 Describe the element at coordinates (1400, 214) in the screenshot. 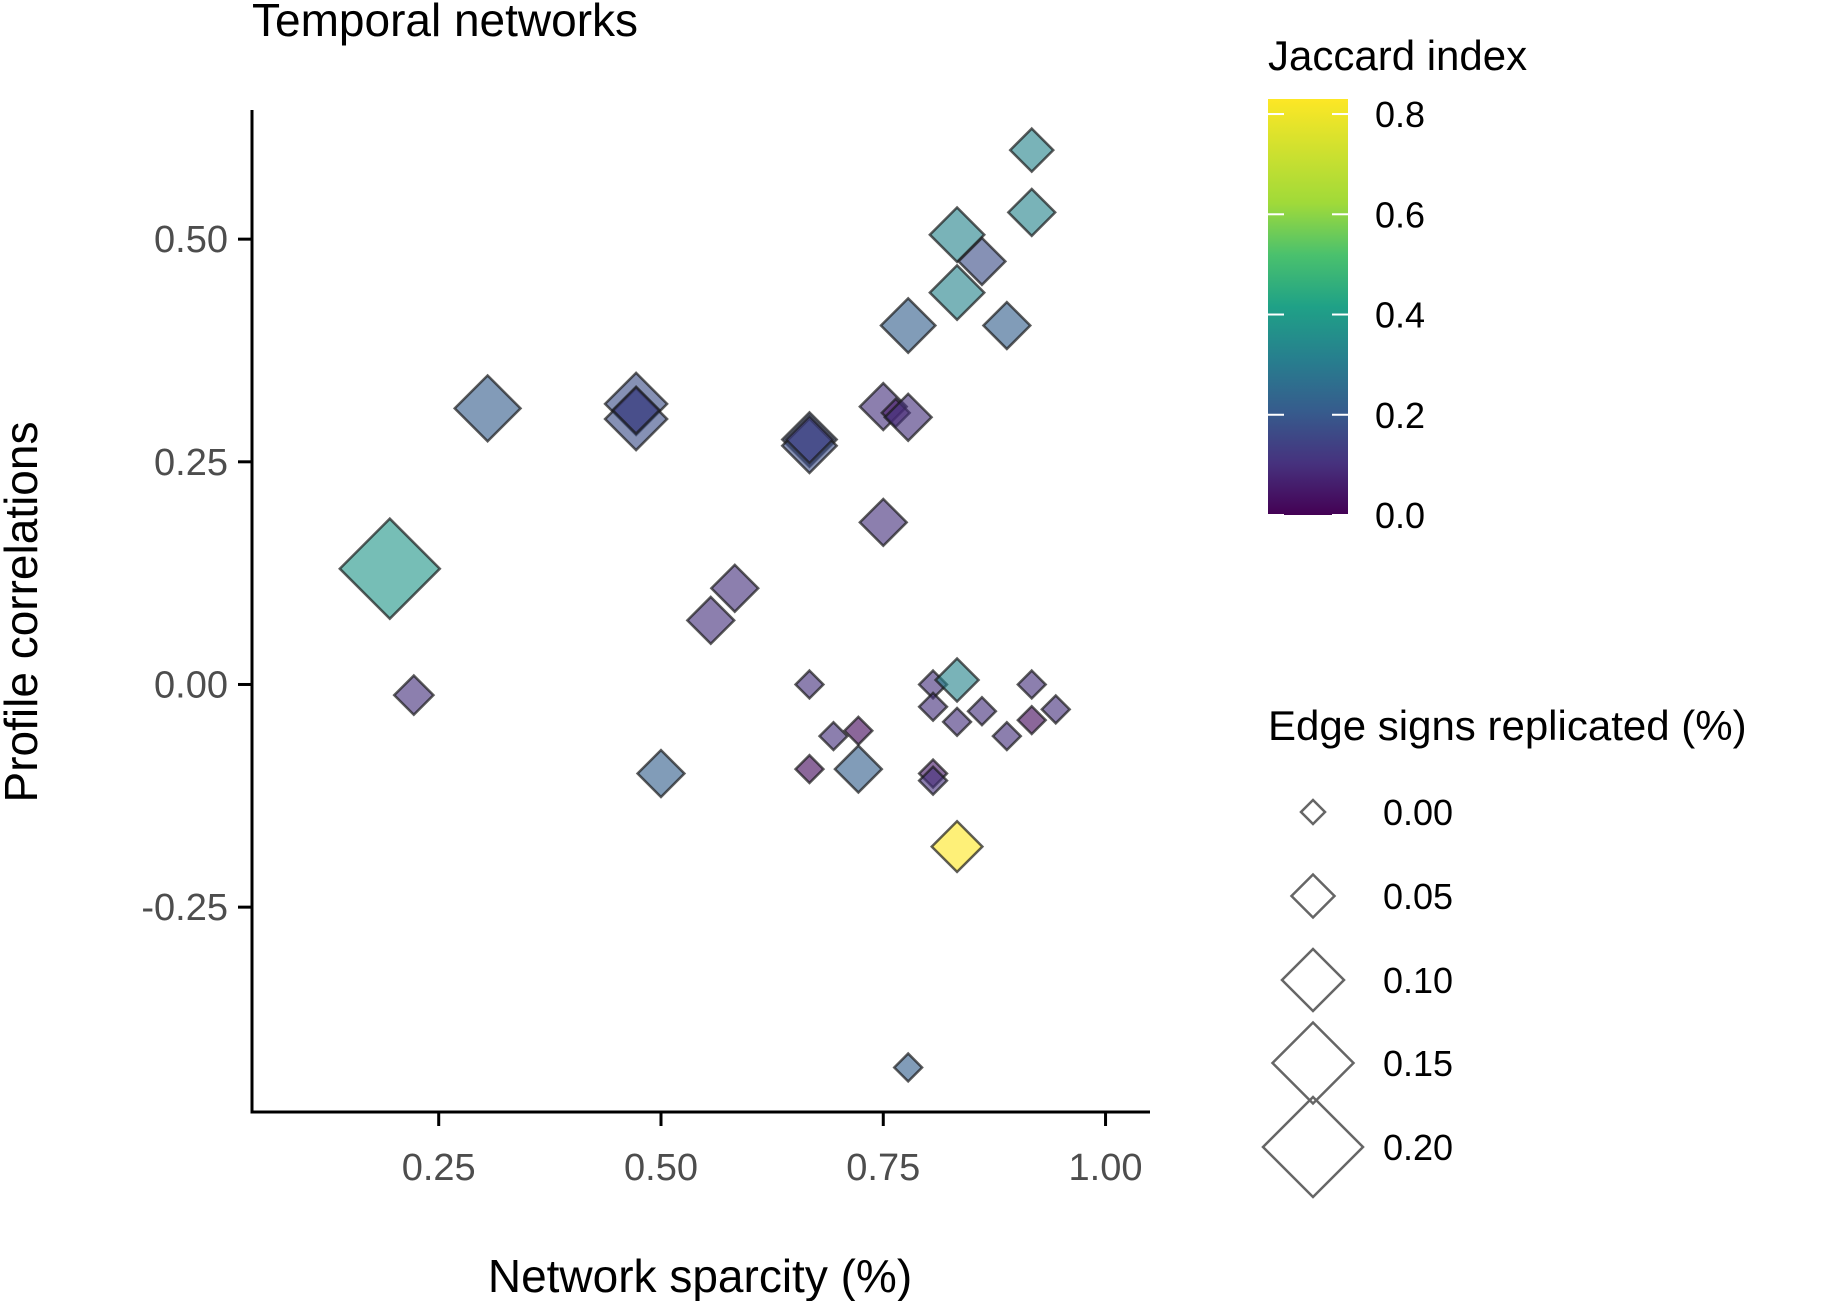

I see `color-tick-label: 0.6` at that location.